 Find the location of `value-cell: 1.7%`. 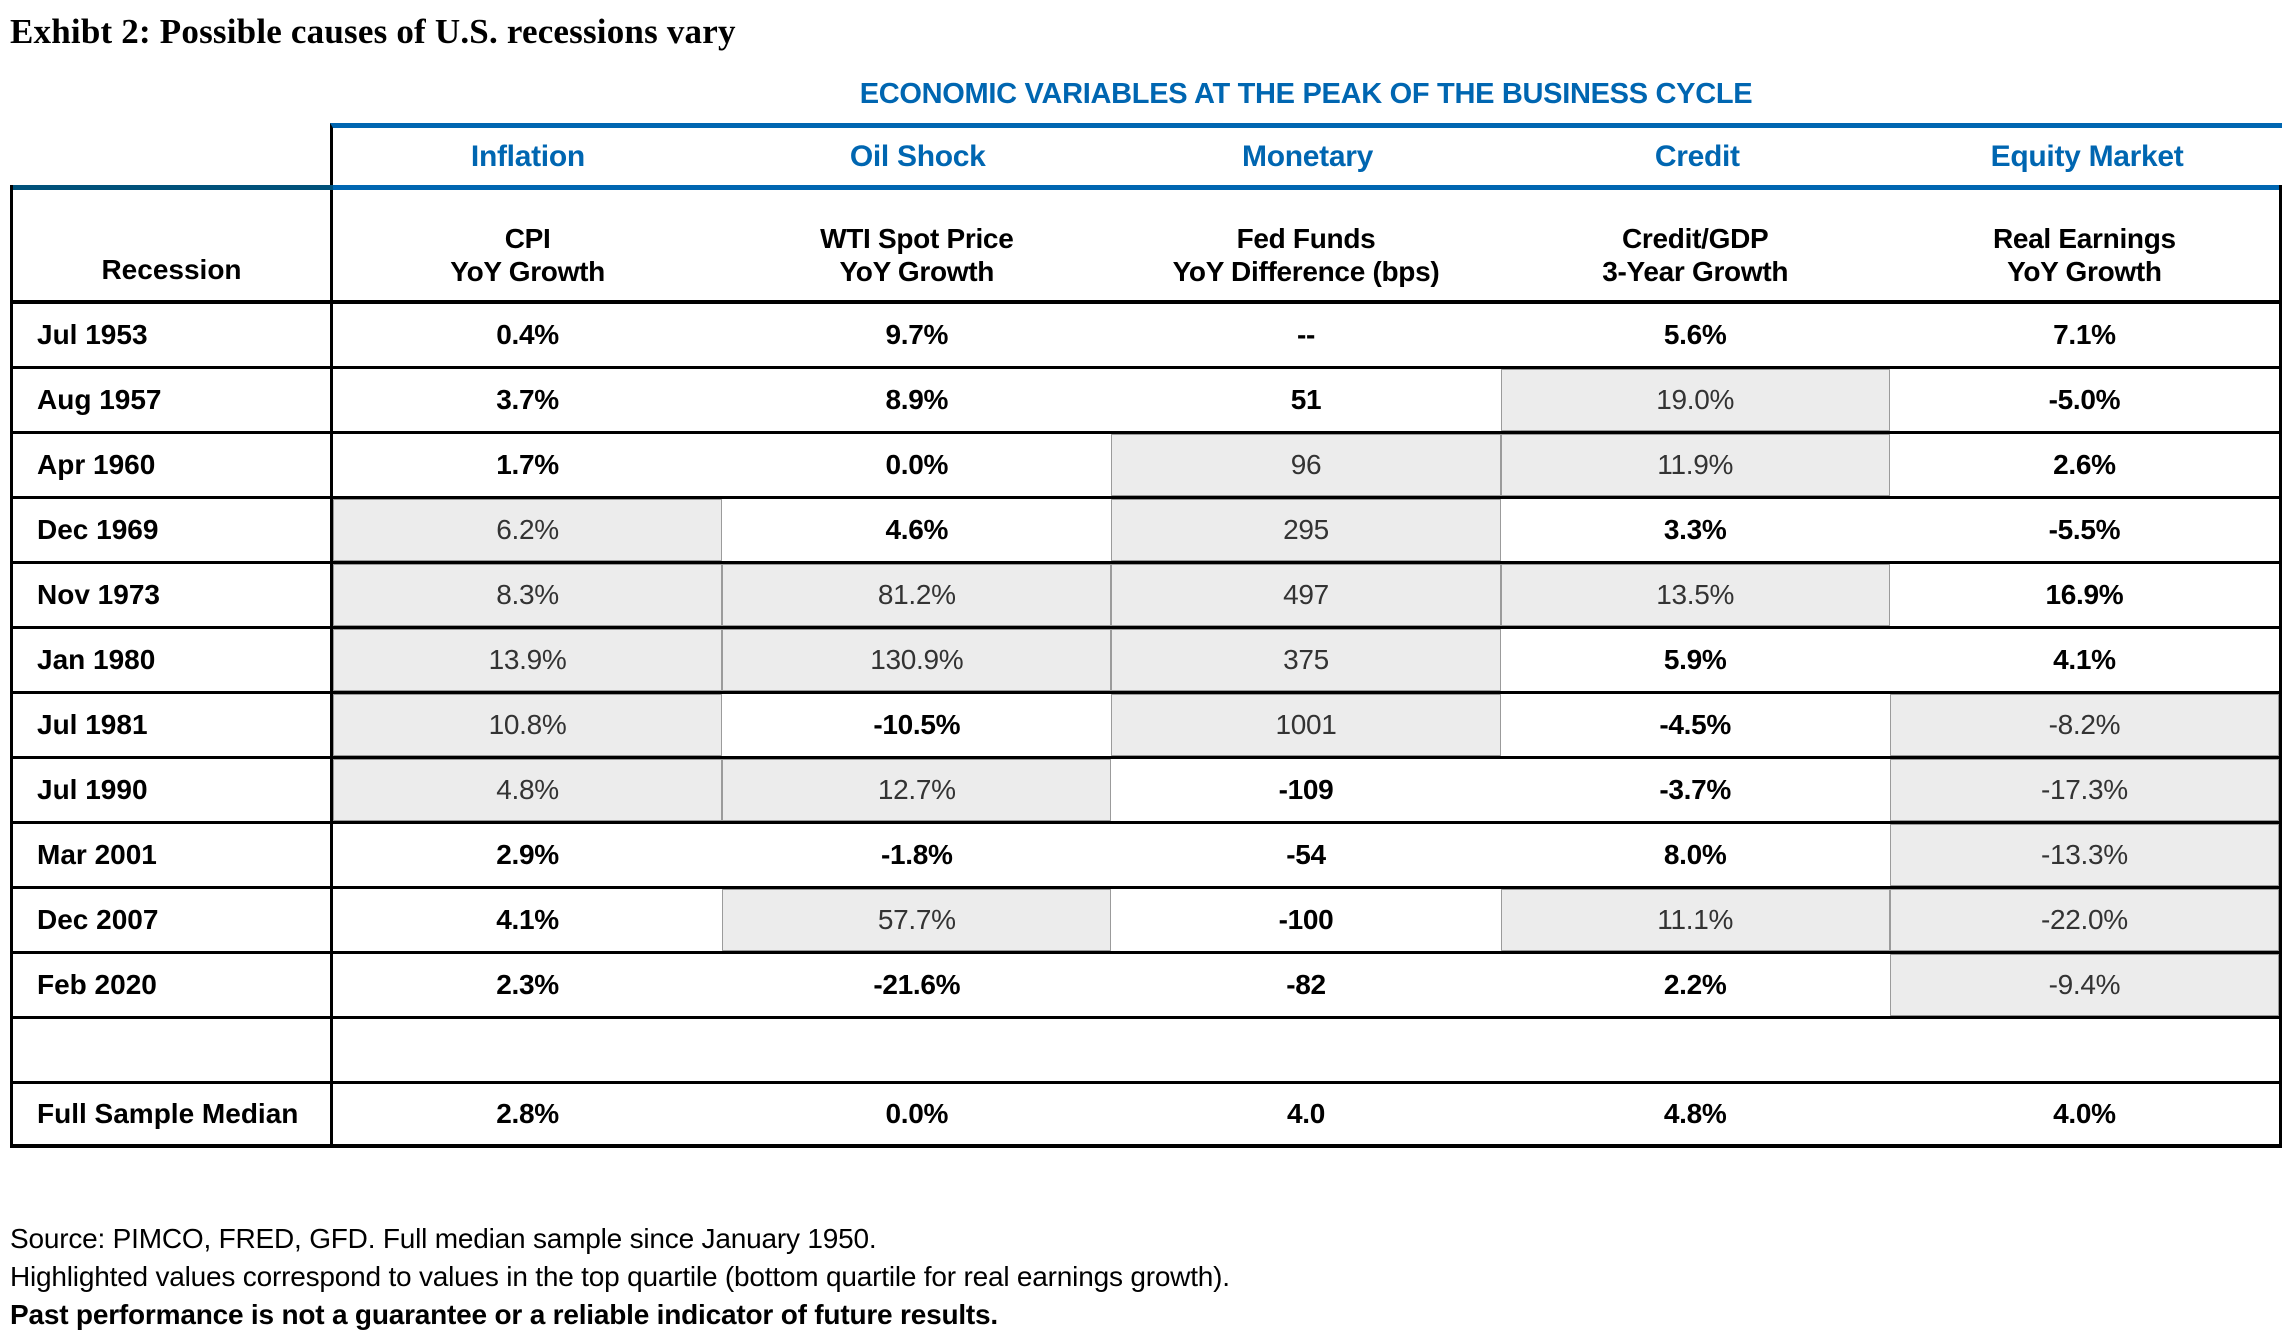

value-cell: 1.7% is located at coordinates (527, 464).